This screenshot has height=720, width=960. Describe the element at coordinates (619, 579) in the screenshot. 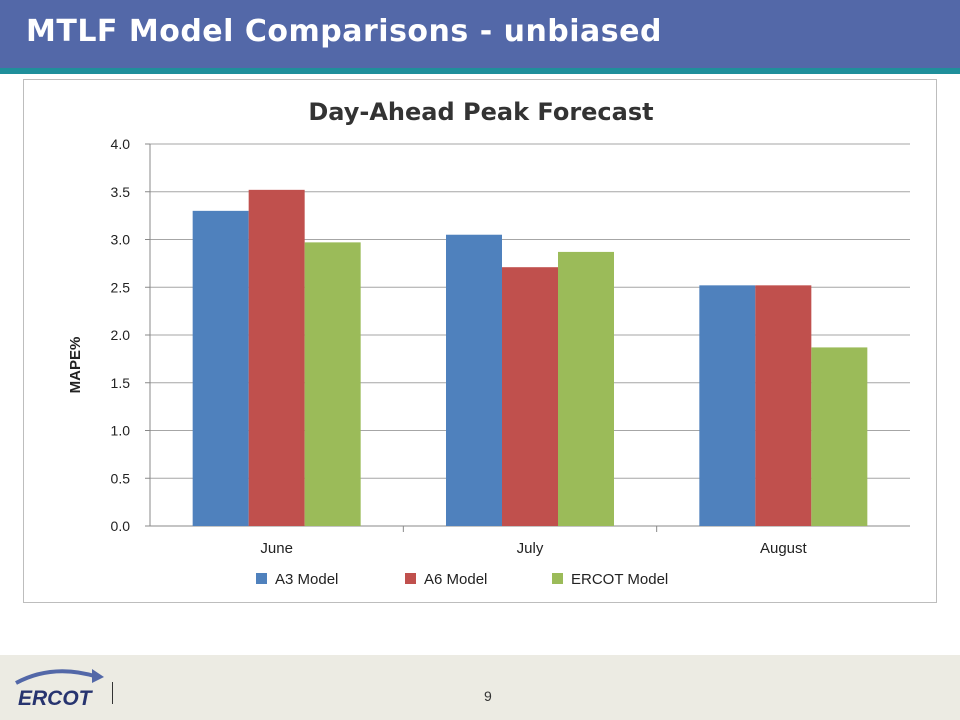

I see `legend-label: ERCOT Model` at that location.